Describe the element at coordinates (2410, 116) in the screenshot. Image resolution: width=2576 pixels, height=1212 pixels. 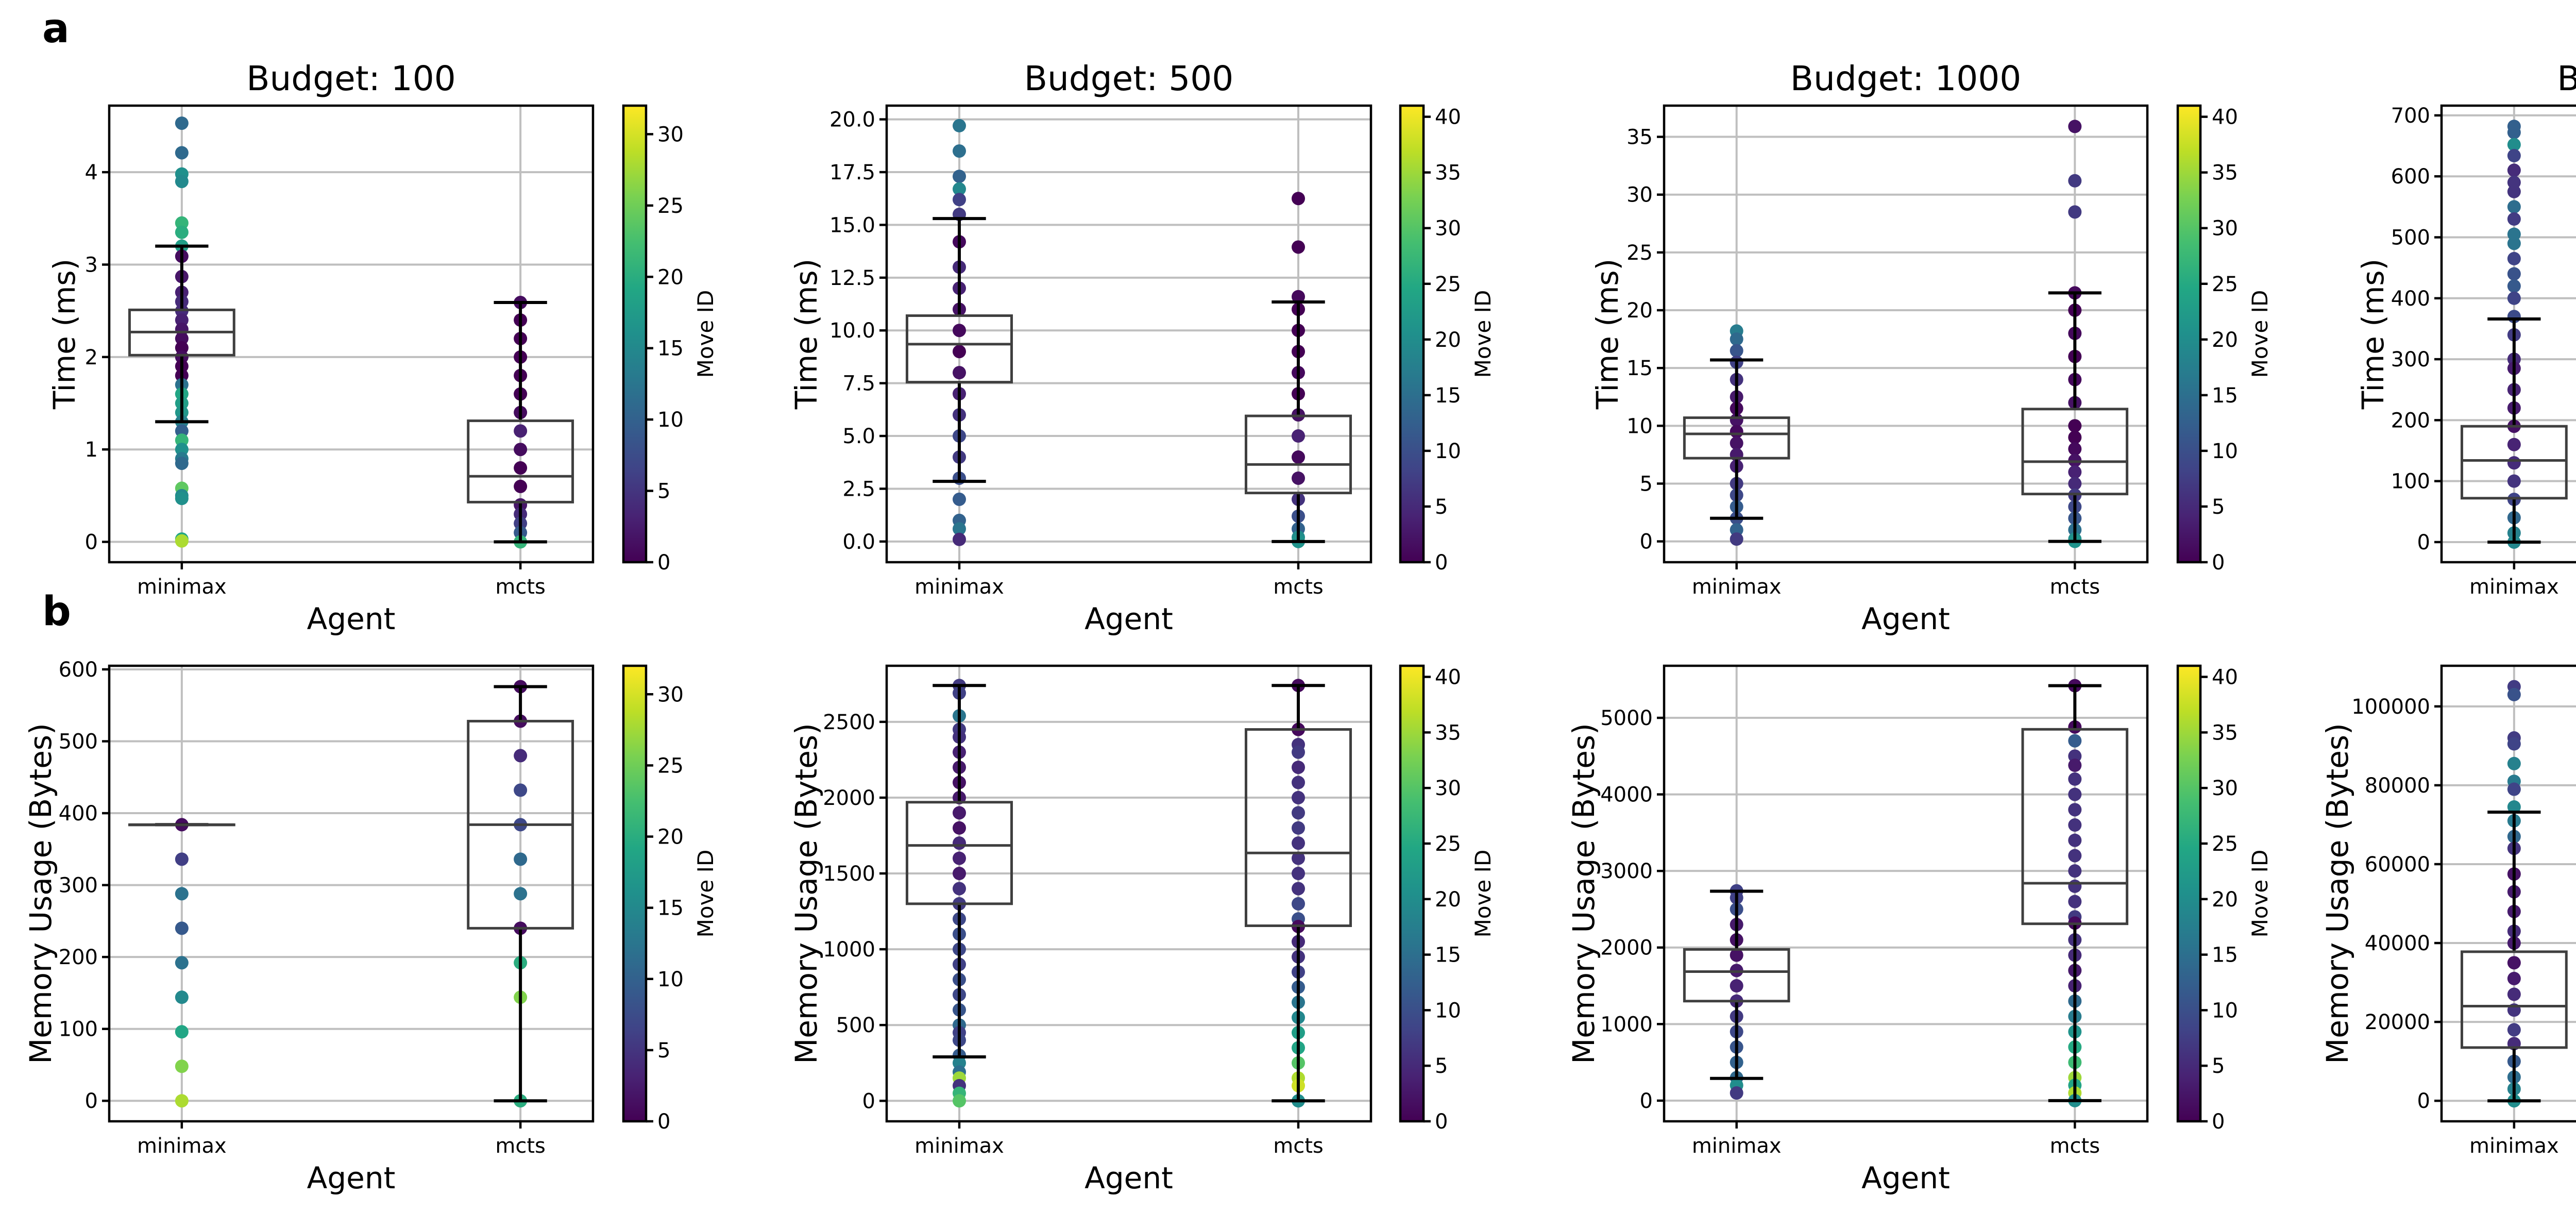
I see `y-tick-label: 700` at that location.